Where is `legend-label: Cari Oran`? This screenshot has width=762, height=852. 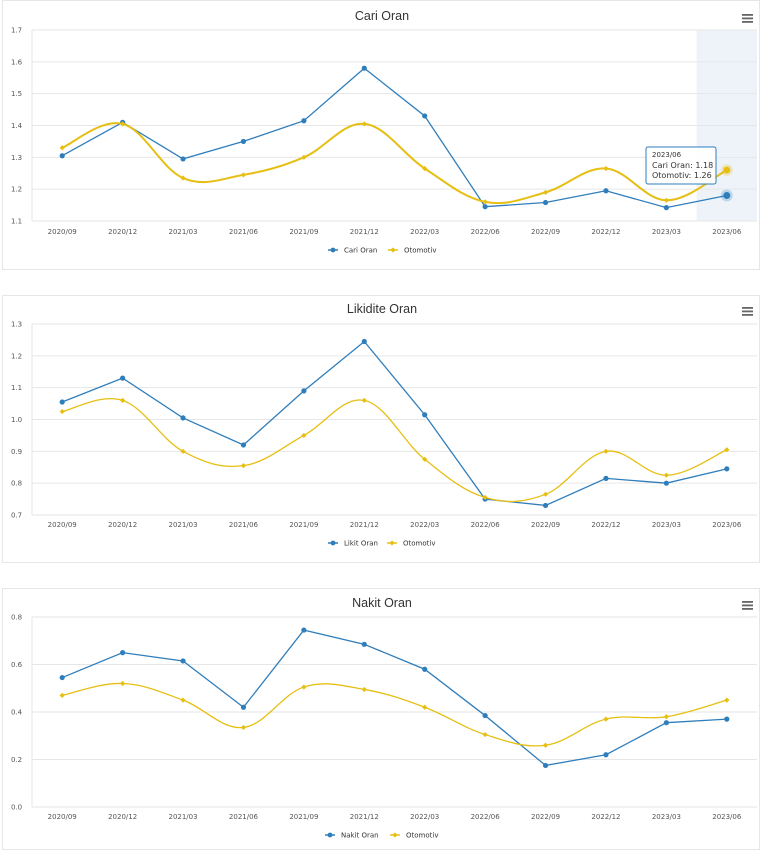 legend-label: Cari Oran is located at coordinates (360, 251).